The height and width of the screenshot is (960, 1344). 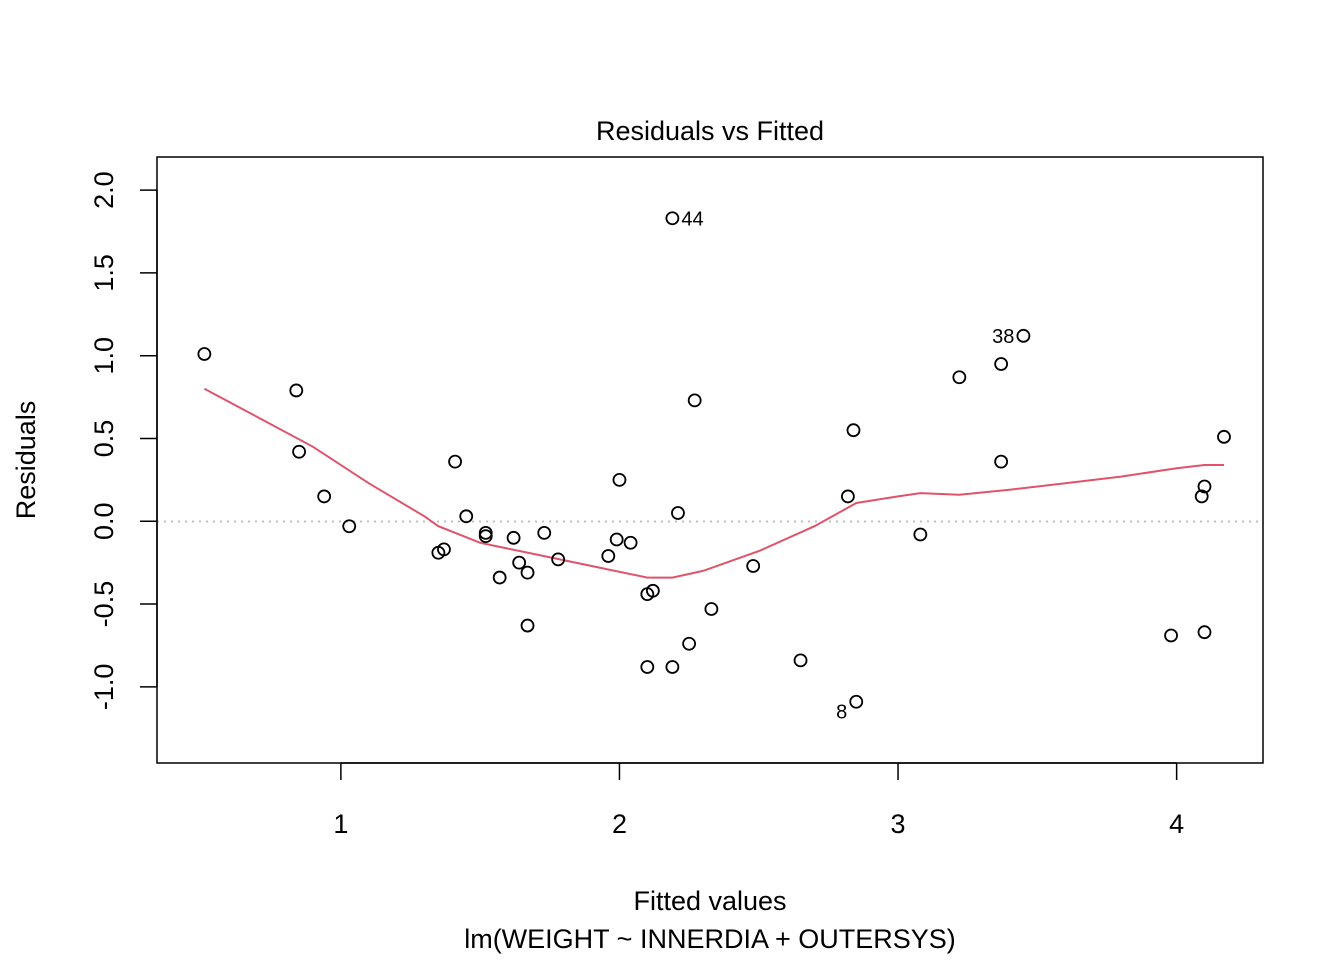 What do you see at coordinates (26, 460) in the screenshot?
I see `y-axis-label: Residuals` at bounding box center [26, 460].